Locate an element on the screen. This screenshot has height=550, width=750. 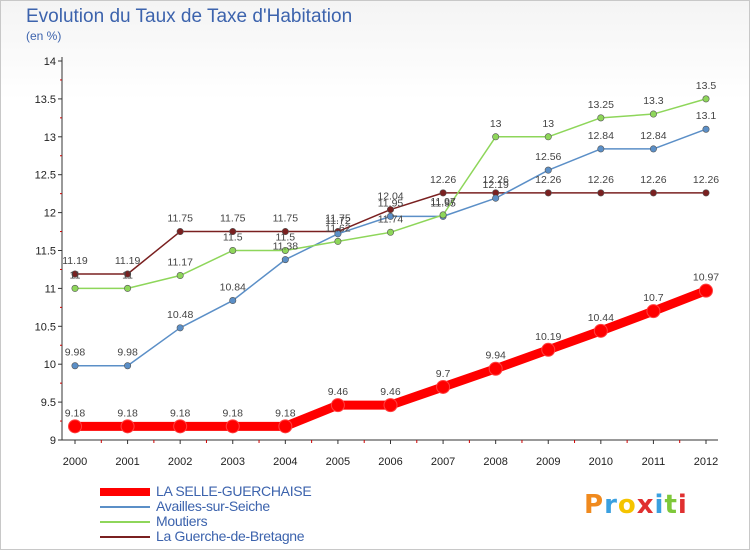
data-label-2: 11.74 is located at coordinates (391, 219).